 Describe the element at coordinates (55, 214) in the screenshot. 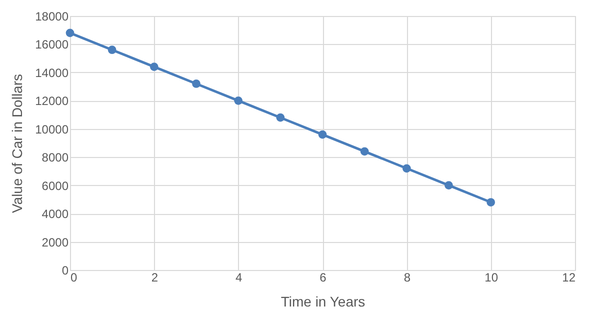

I see `y-tick-label: 4000` at that location.